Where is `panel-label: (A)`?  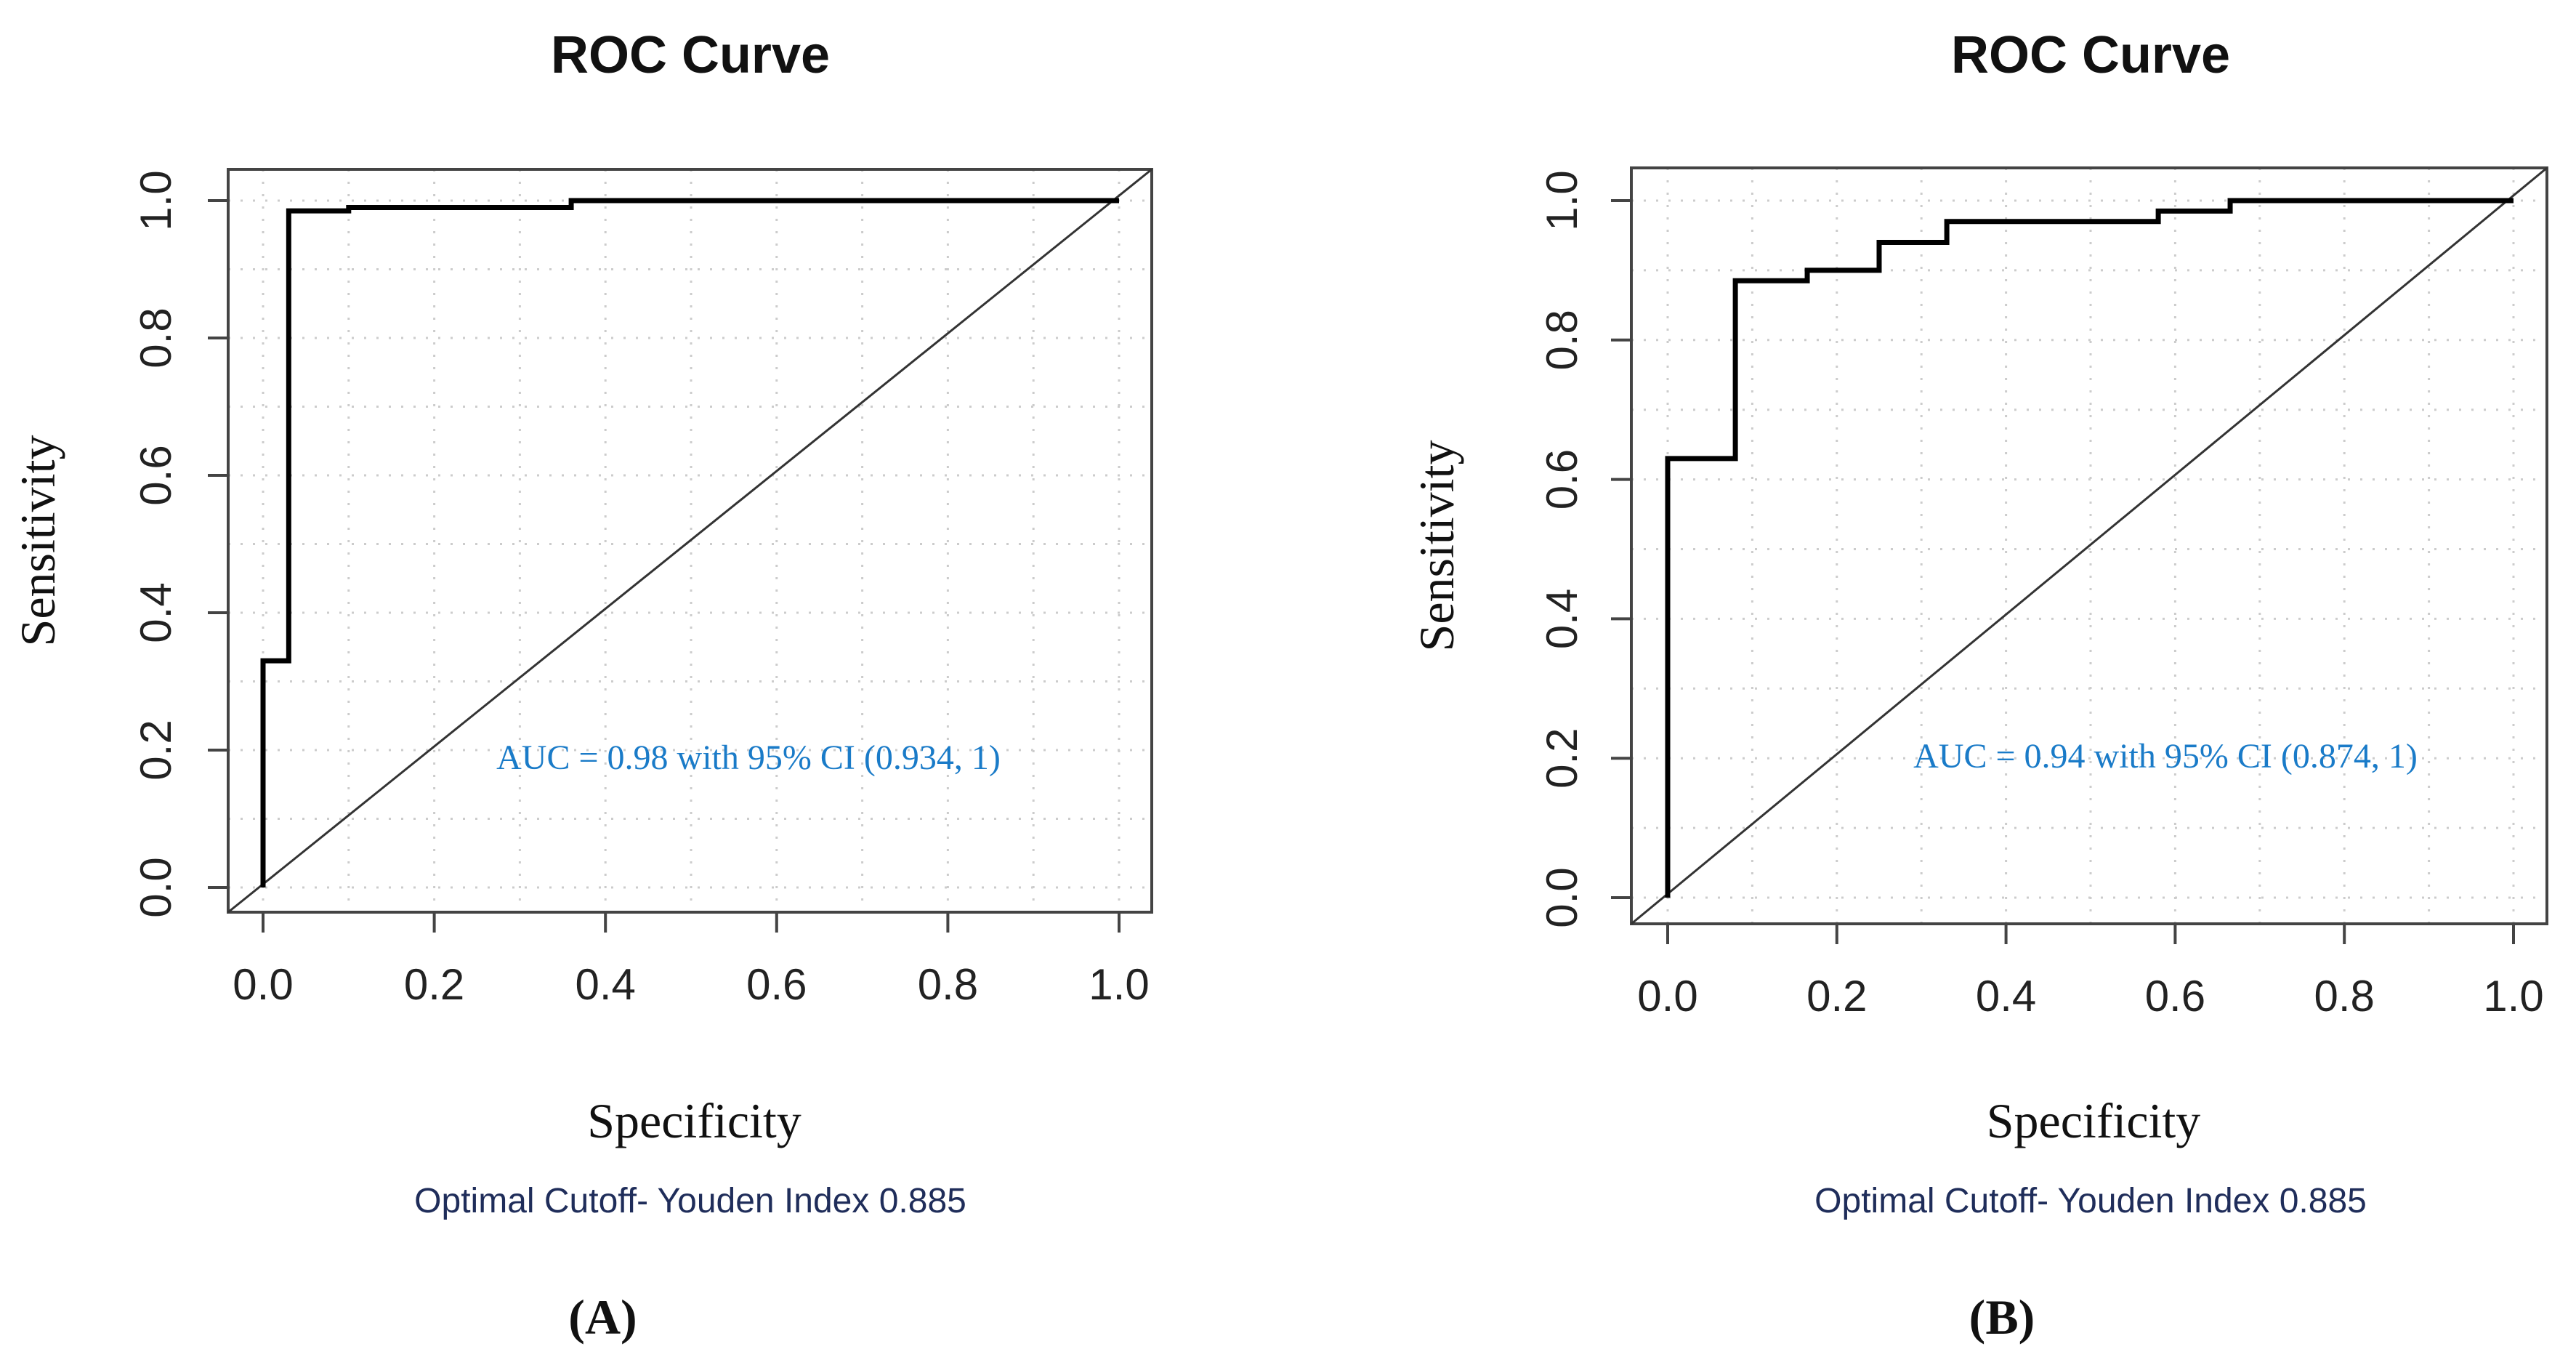
panel-label: (A) is located at coordinates (603, 1317).